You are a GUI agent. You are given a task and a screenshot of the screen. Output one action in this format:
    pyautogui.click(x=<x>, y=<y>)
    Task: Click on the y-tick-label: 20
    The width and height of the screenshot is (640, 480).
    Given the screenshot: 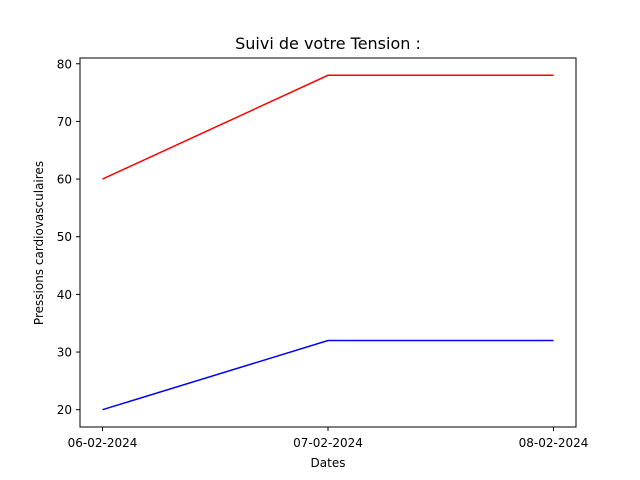 What is the action you would take?
    pyautogui.click(x=64, y=410)
    